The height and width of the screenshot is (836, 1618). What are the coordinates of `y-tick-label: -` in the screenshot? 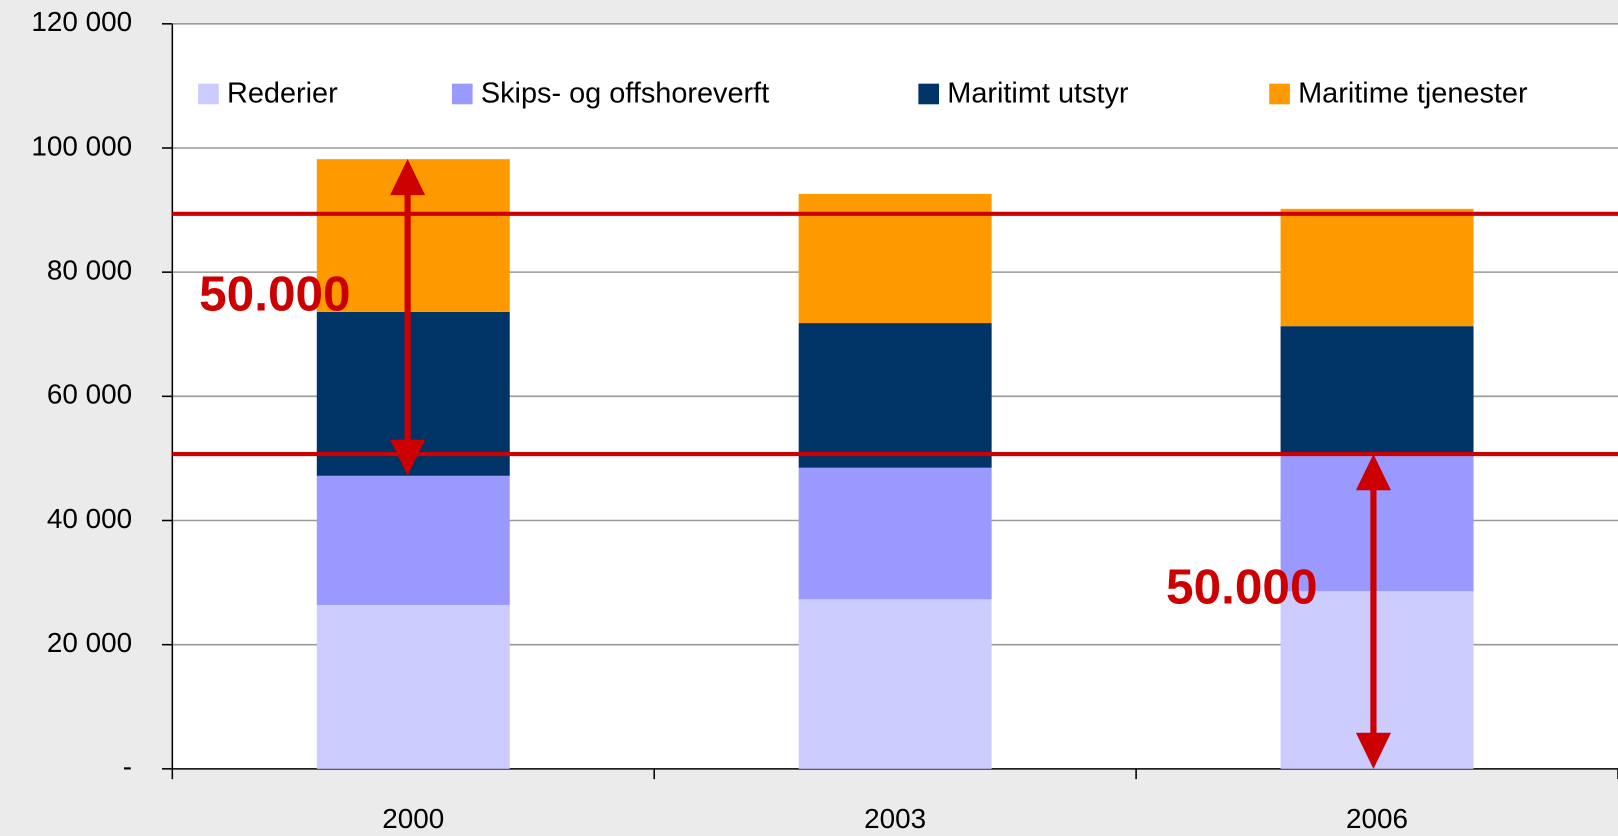 It's located at (127, 766).